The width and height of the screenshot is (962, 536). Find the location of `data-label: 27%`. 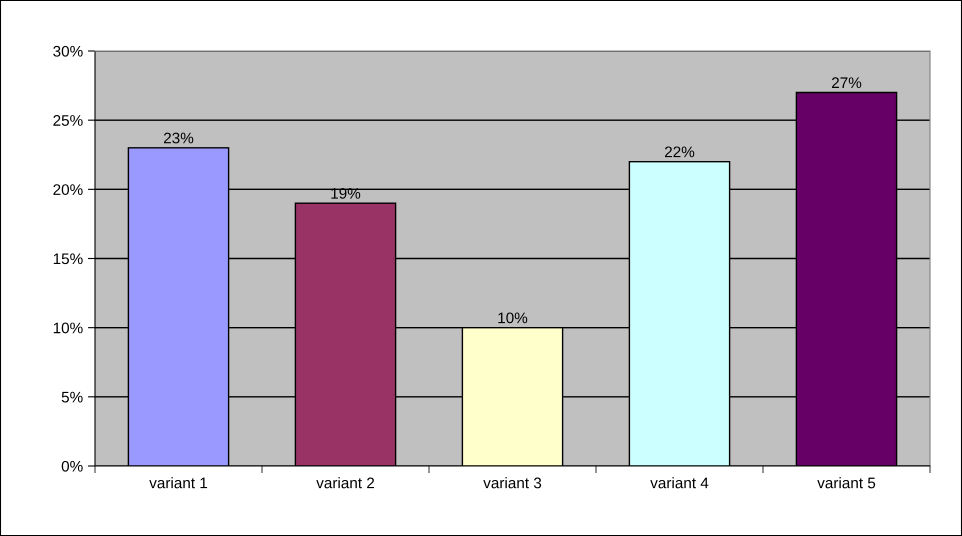

data-label: 27% is located at coordinates (847, 82).